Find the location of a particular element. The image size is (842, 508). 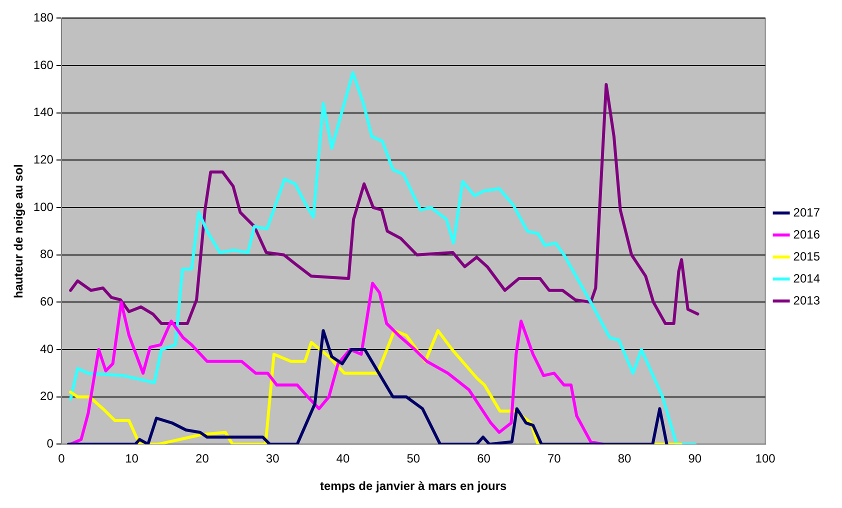

legend-label: 2016 is located at coordinates (806, 234).